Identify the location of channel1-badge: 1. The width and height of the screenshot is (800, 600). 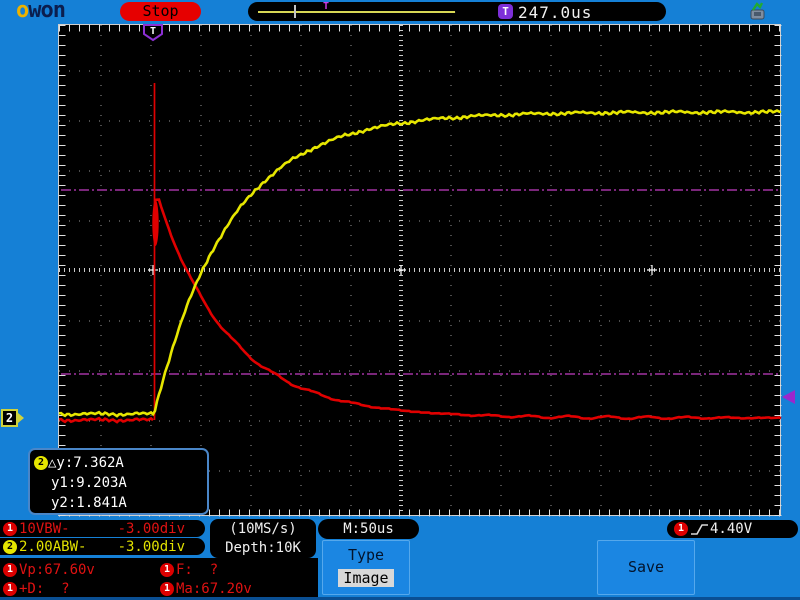
(10, 528).